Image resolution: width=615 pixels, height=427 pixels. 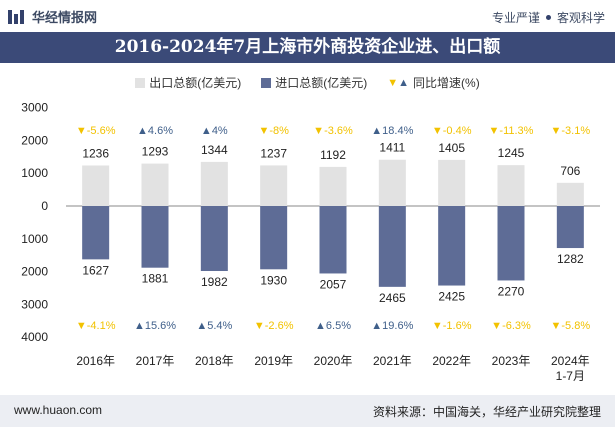 What do you see at coordinates (446, 83) in the screenshot?
I see `legend-yoy-label: 同比增速(%)` at bounding box center [446, 83].